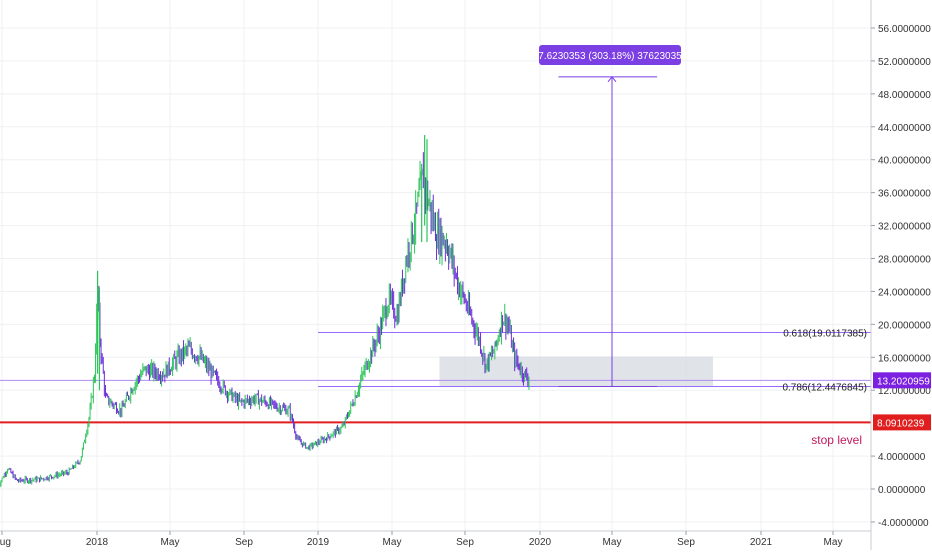 This screenshot has height=555, width=932. Describe the element at coordinates (761, 542) in the screenshot. I see `time-tick-label: 2021` at that location.